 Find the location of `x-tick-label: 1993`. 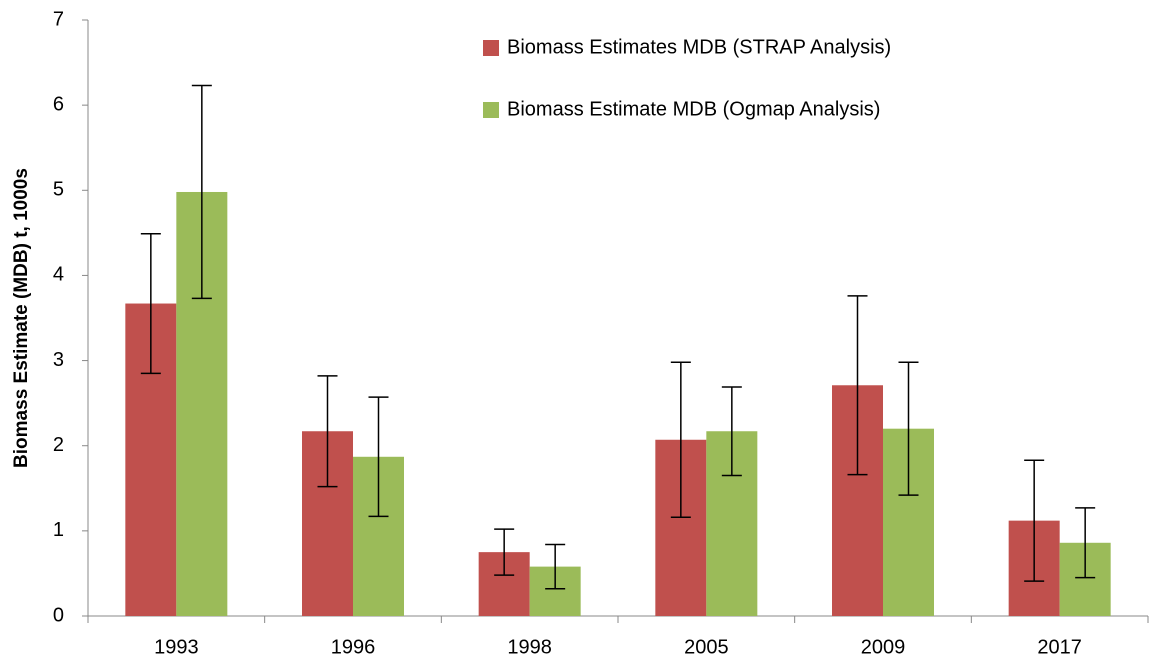

x-tick-label: 1993 is located at coordinates (176, 647).